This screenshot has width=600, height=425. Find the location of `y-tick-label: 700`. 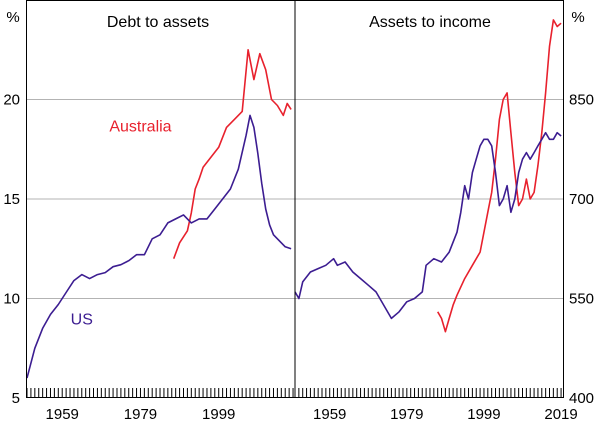

y-tick-label: 700 is located at coordinates (581, 199).